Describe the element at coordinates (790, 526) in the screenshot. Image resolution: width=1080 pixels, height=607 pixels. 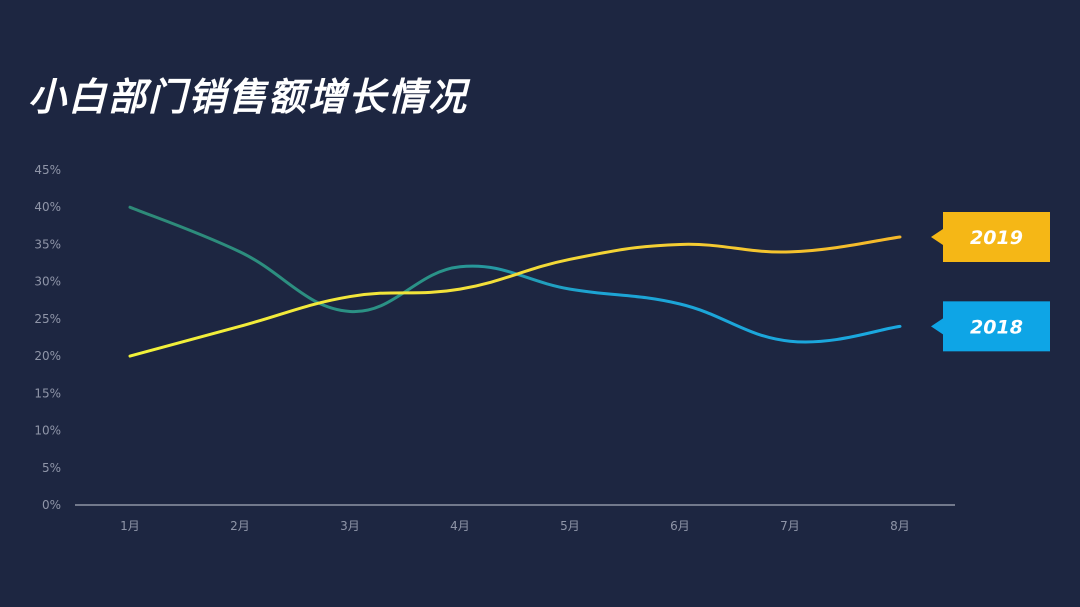
I see `x-tick-label: 7月` at that location.